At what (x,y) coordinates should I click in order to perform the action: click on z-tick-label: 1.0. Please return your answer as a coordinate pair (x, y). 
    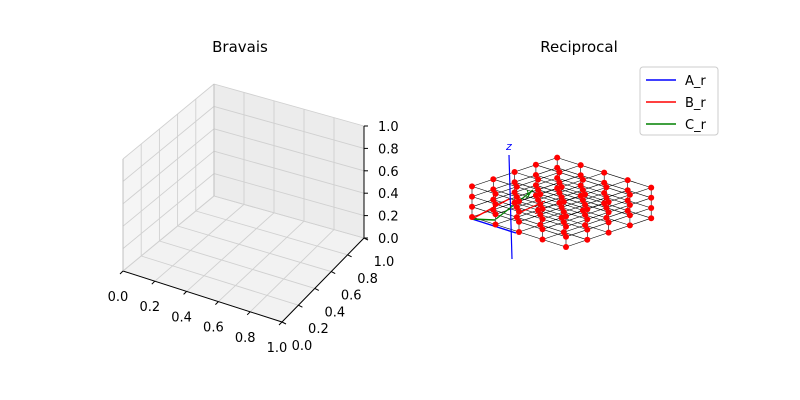
    Looking at the image, I should click on (388, 127).